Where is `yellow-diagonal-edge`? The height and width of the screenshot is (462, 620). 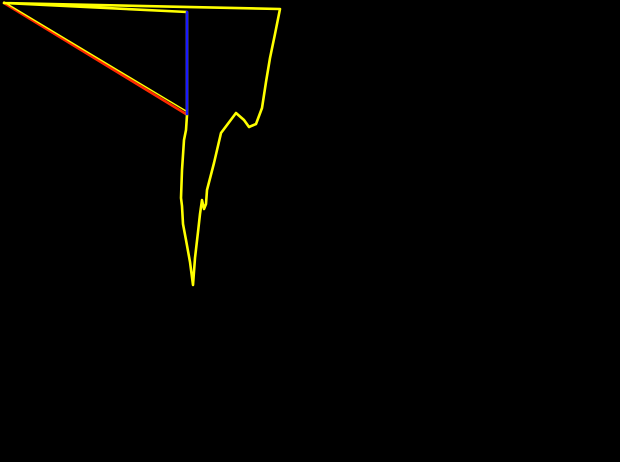 yellow-diagonal-edge is located at coordinates (95, 56).